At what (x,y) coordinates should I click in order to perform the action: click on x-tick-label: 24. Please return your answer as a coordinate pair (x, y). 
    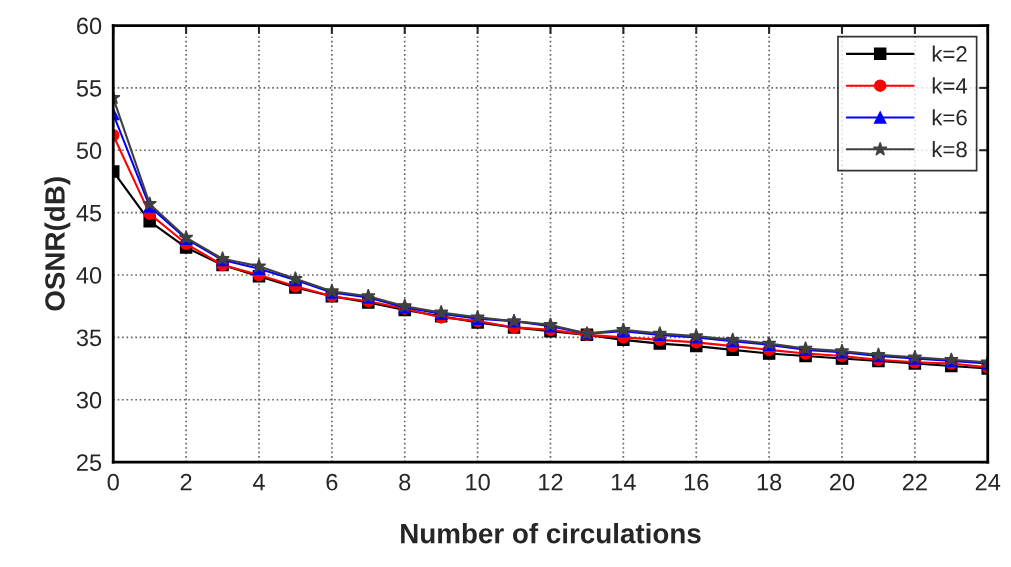
    Looking at the image, I should click on (988, 482).